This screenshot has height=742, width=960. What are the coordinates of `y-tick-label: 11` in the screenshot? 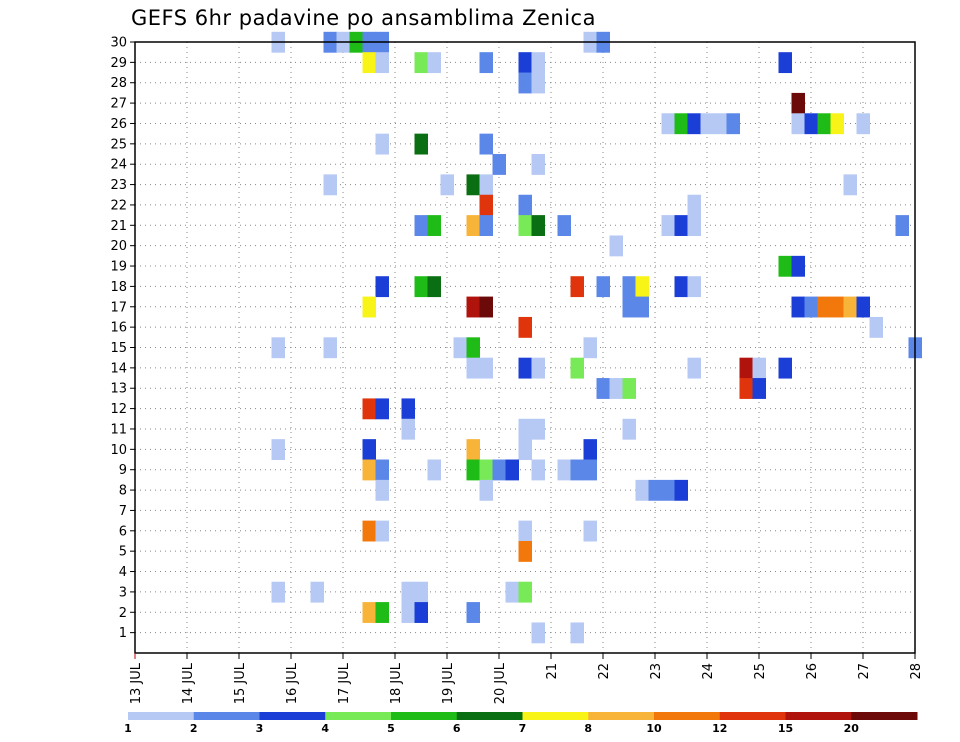 It's located at (118, 429).